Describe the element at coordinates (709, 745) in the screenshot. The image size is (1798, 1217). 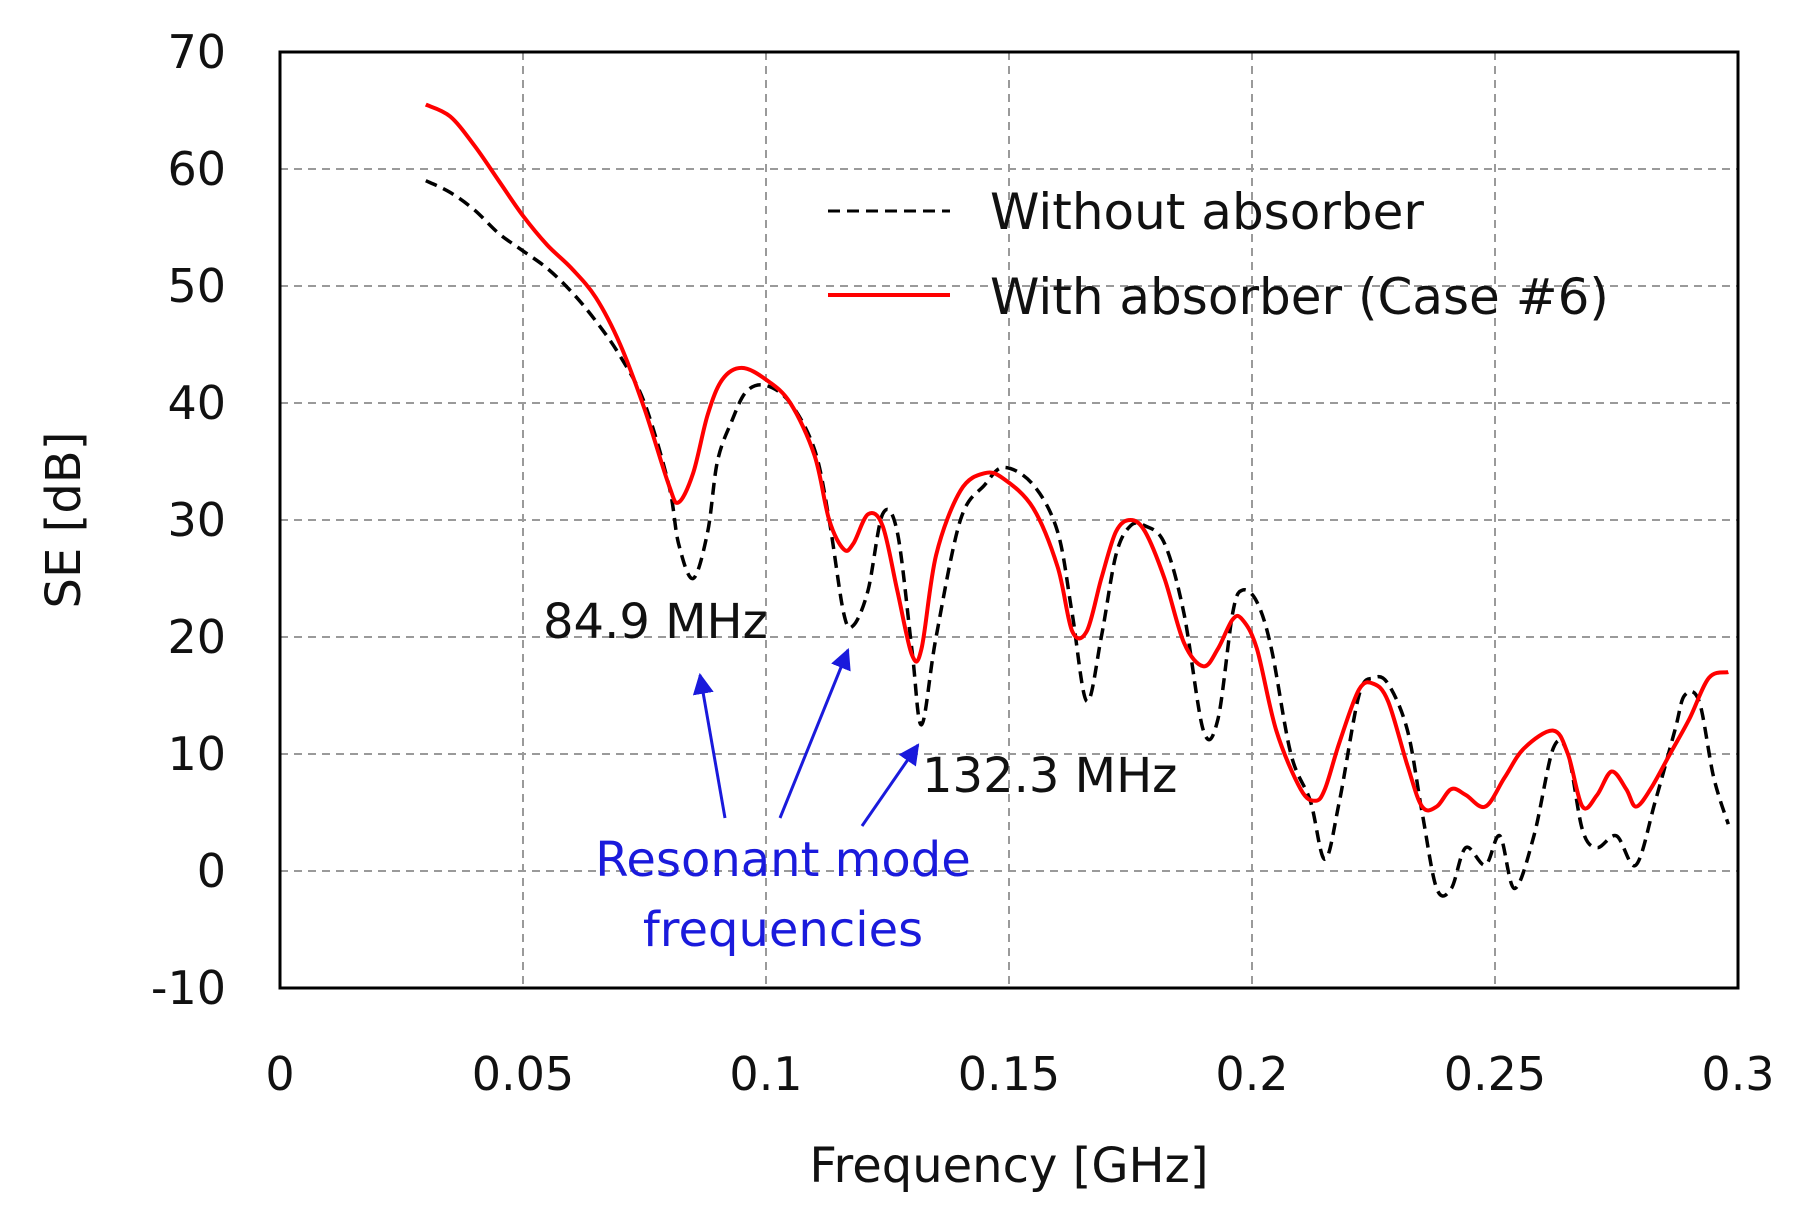
I see `arrow-to-84-9-mhz` at that location.